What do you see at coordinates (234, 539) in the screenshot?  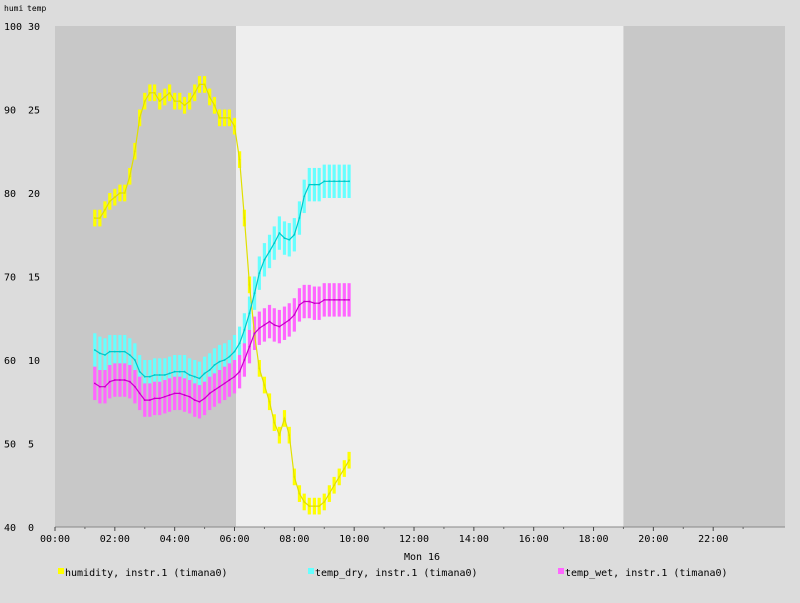 I see `x-tick-label: 06:00` at bounding box center [234, 539].